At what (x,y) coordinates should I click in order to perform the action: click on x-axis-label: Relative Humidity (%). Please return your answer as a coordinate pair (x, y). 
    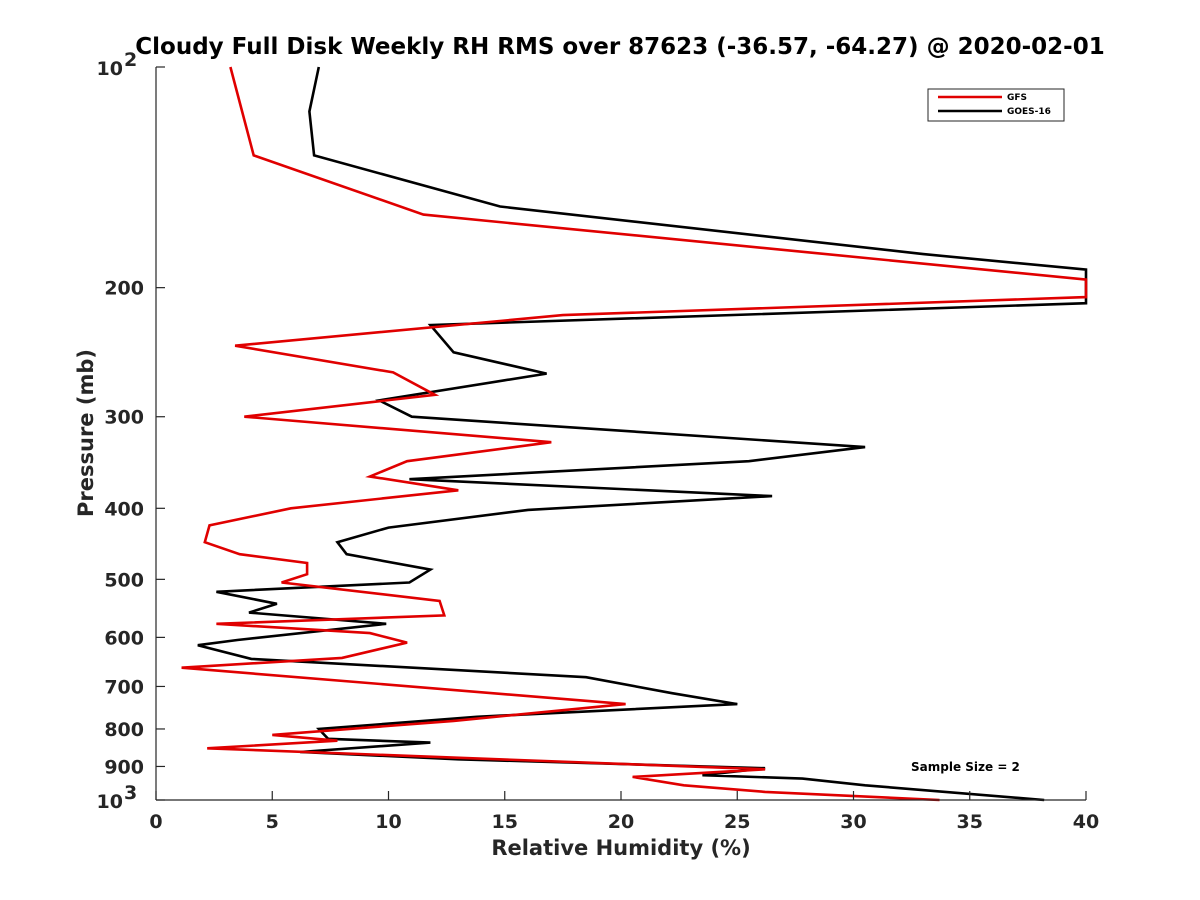
    Looking at the image, I should click on (620, 848).